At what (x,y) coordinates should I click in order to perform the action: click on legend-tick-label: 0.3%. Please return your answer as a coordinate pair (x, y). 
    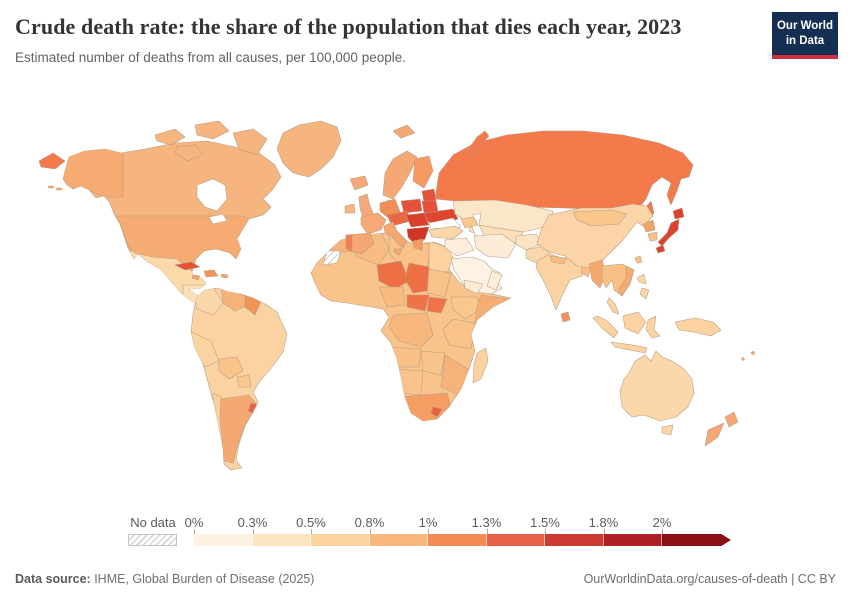
    Looking at the image, I should click on (252, 522).